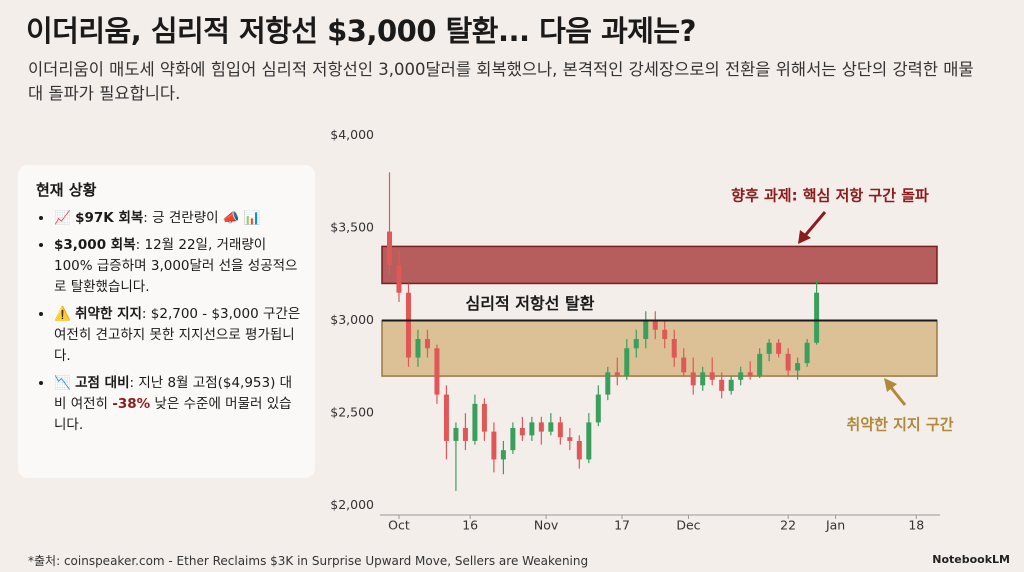 This screenshot has width=1024, height=572. I want to click on panel-text: 📉, so click(65, 383).